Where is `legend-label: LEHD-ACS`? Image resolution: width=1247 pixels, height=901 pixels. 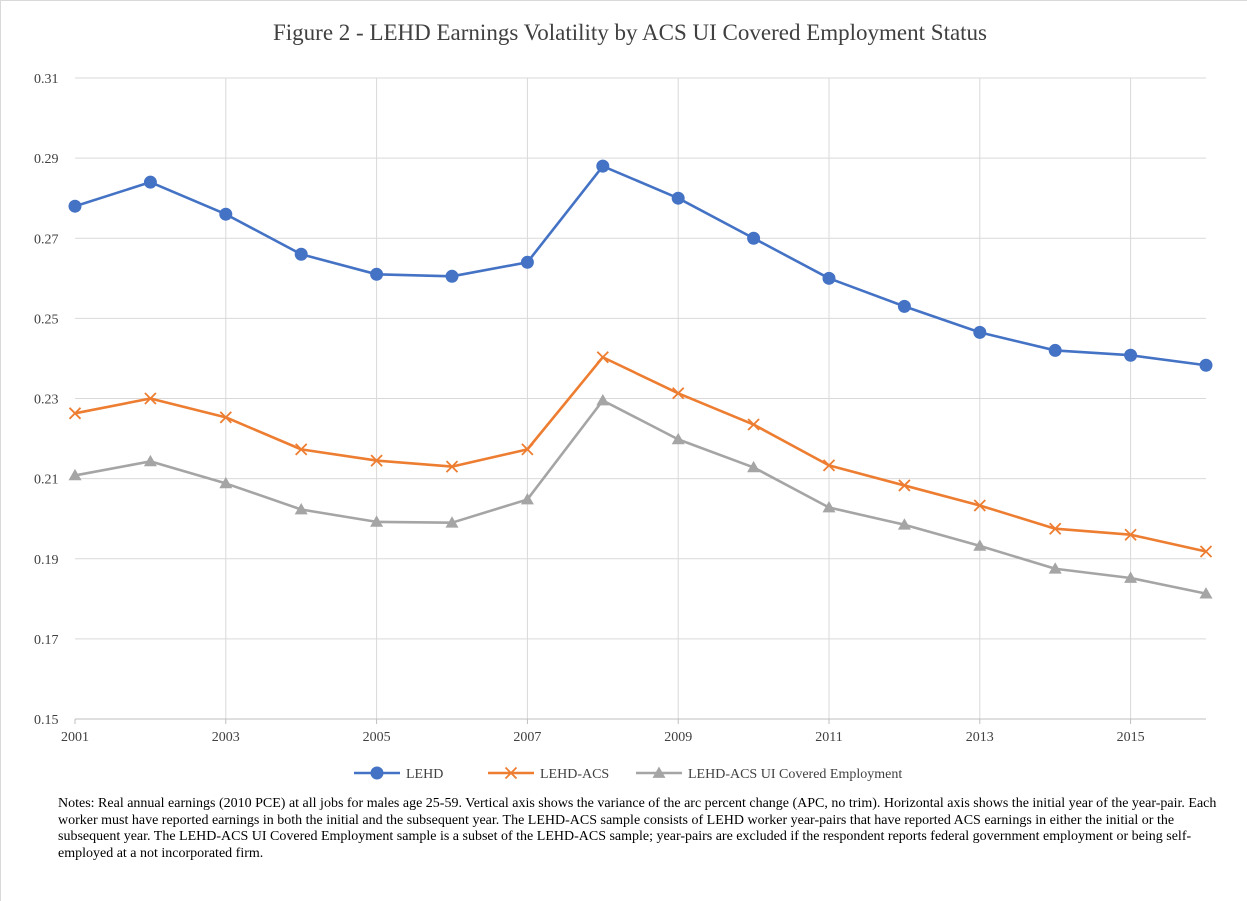 legend-label: LEHD-ACS is located at coordinates (574, 774).